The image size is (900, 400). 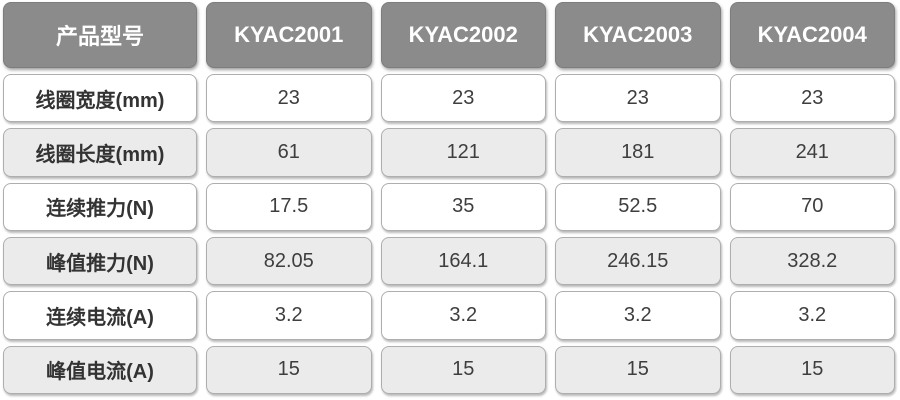 What do you see at coordinates (463, 315) in the screenshot?
I see `cell-continuous-current-kyac2002: 3.2` at bounding box center [463, 315].